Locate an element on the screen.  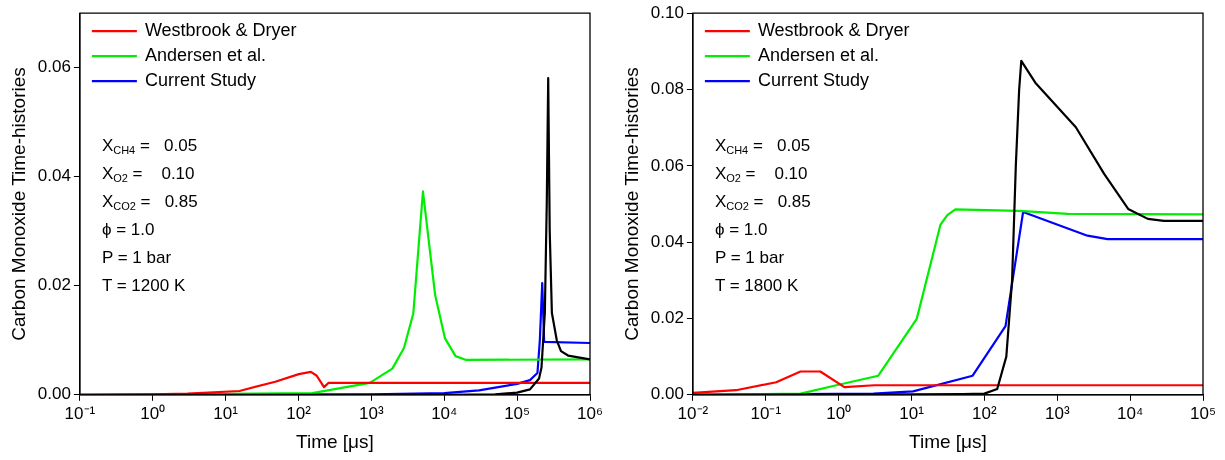
y-tick-label: 0.08 is located at coordinates (667, 89).